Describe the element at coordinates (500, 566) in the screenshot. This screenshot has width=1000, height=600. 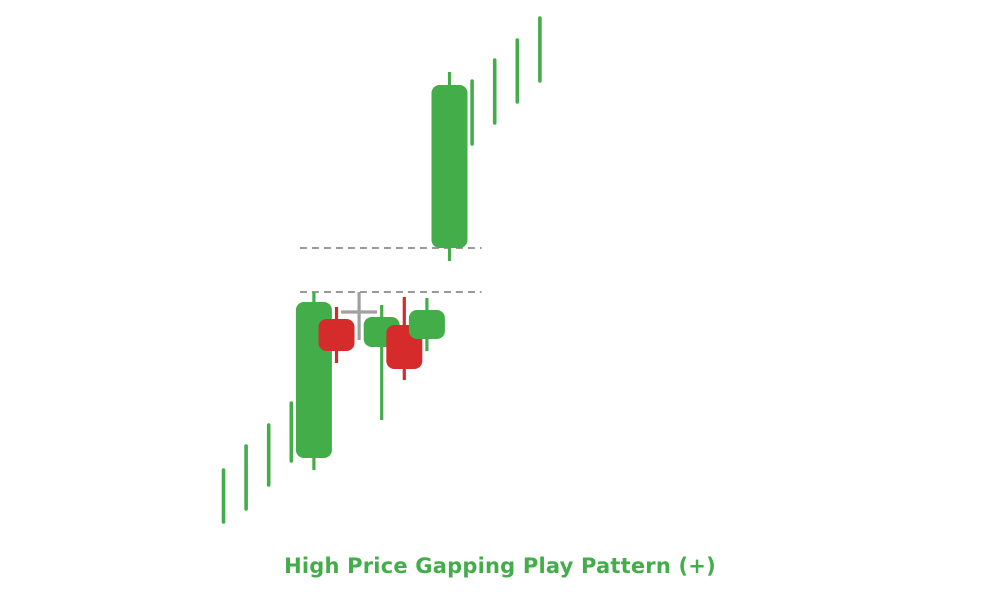
I see `chart-title: High Price Gapping Play Pattern (+)` at that location.